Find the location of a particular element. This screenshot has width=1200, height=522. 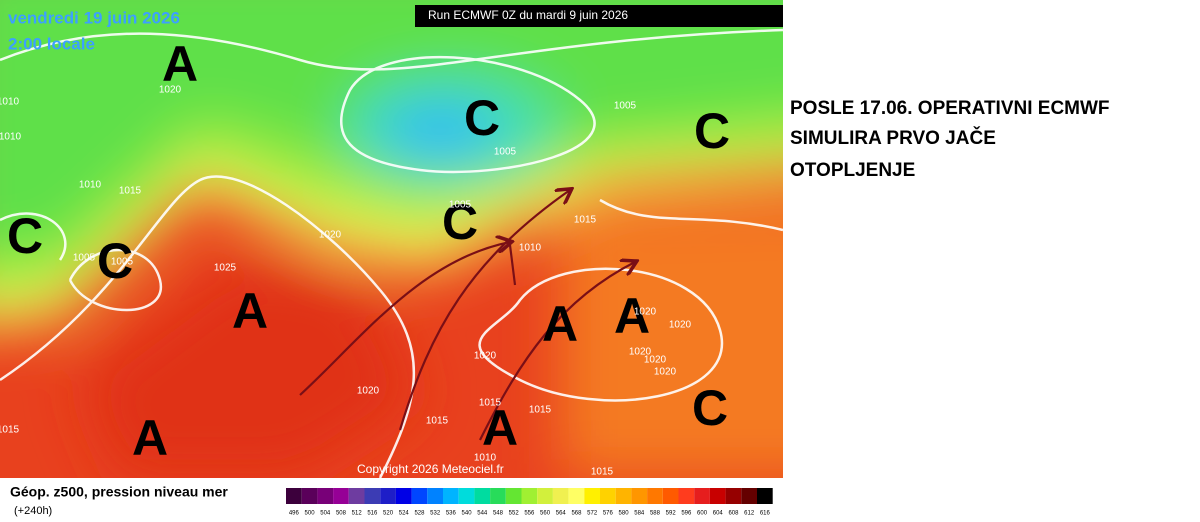

colorbar-label: 572 is located at coordinates (592, 514).